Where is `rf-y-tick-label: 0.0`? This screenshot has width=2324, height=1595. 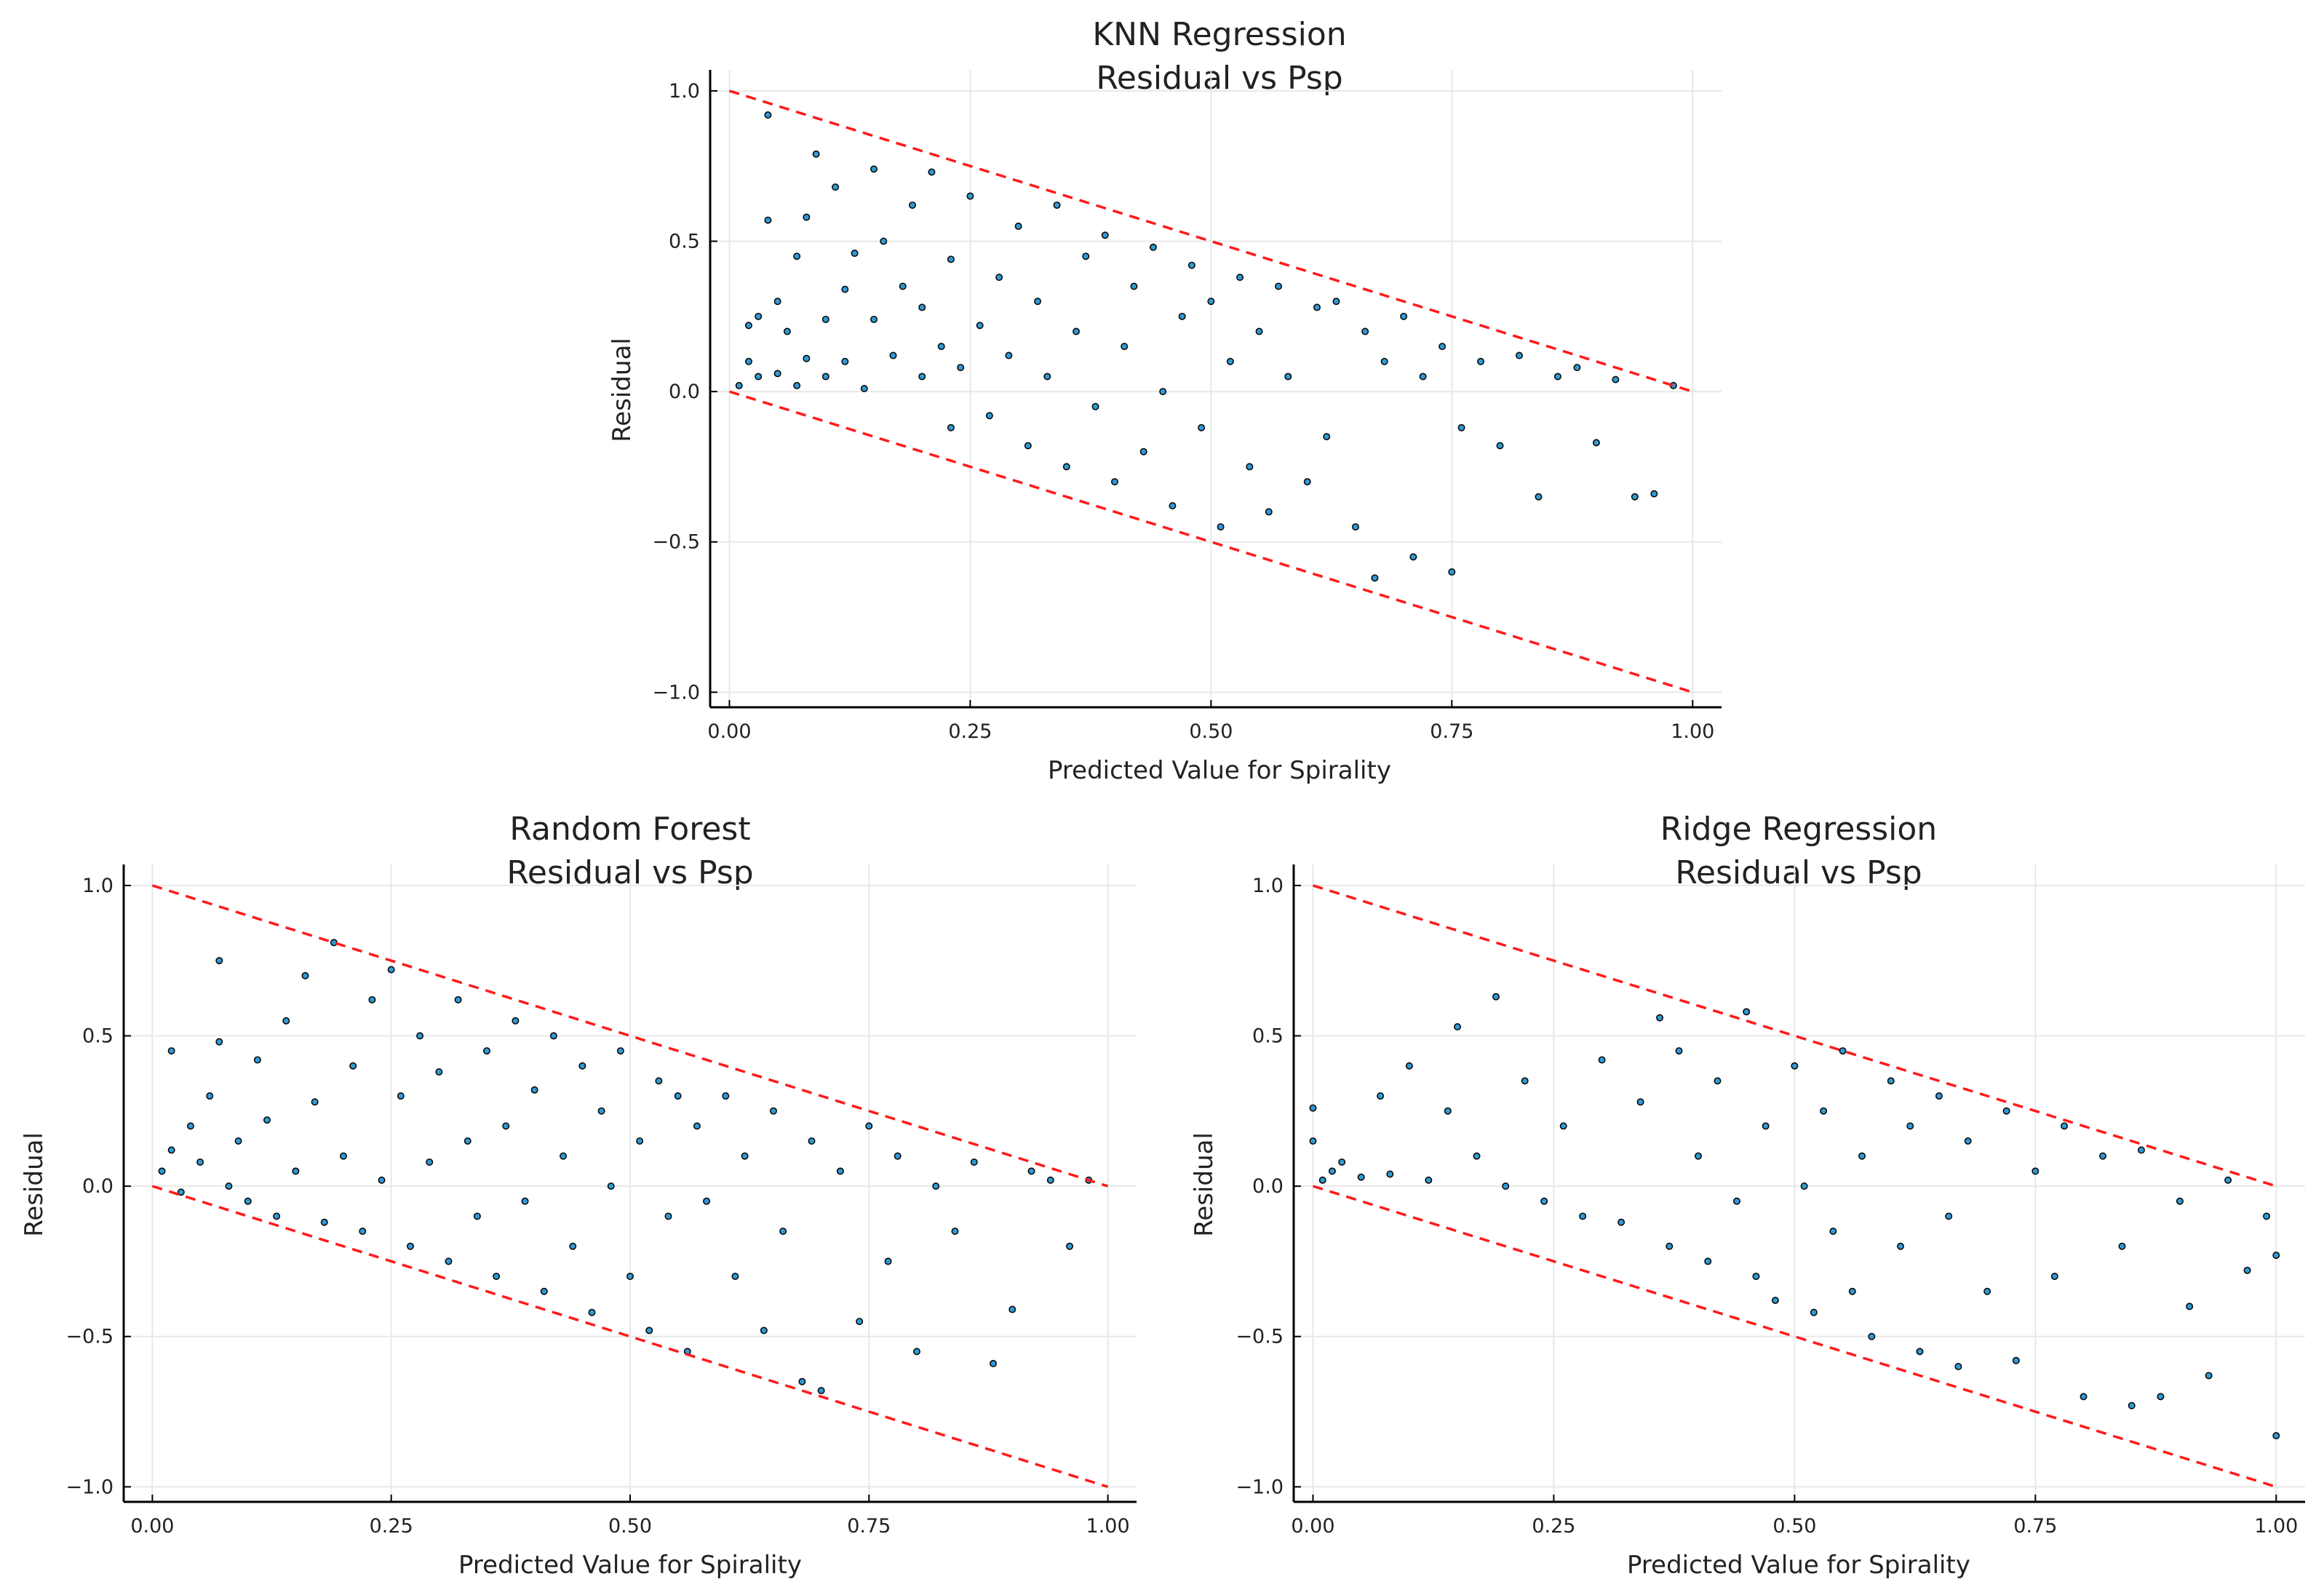 rf-y-tick-label: 0.0 is located at coordinates (98, 1186).